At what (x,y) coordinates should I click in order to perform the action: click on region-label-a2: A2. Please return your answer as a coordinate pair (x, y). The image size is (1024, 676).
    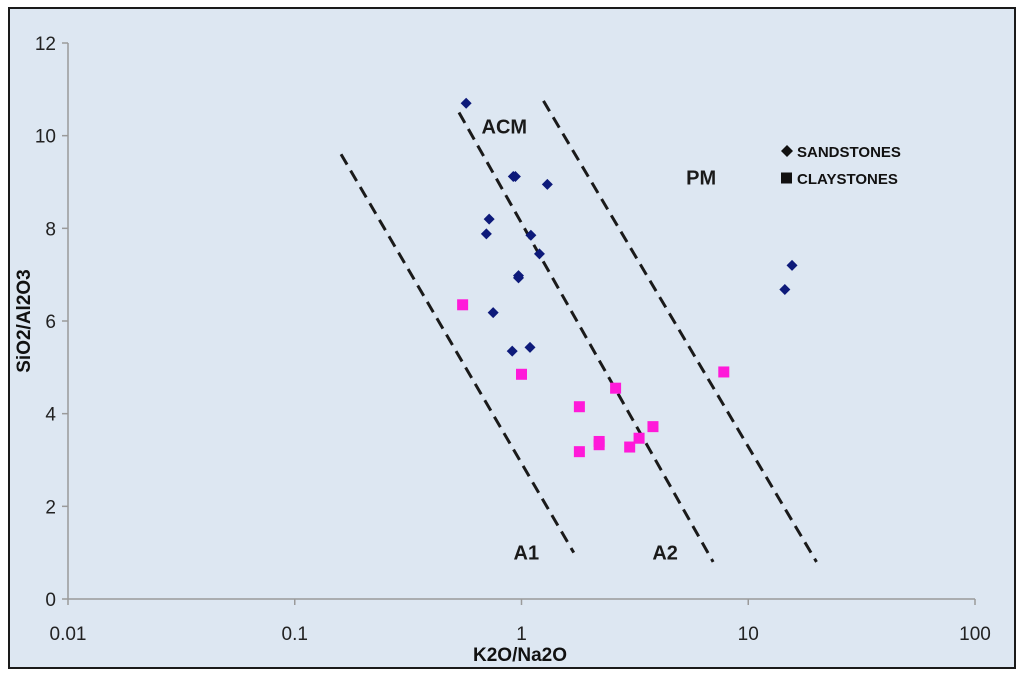
    Looking at the image, I should click on (665, 554).